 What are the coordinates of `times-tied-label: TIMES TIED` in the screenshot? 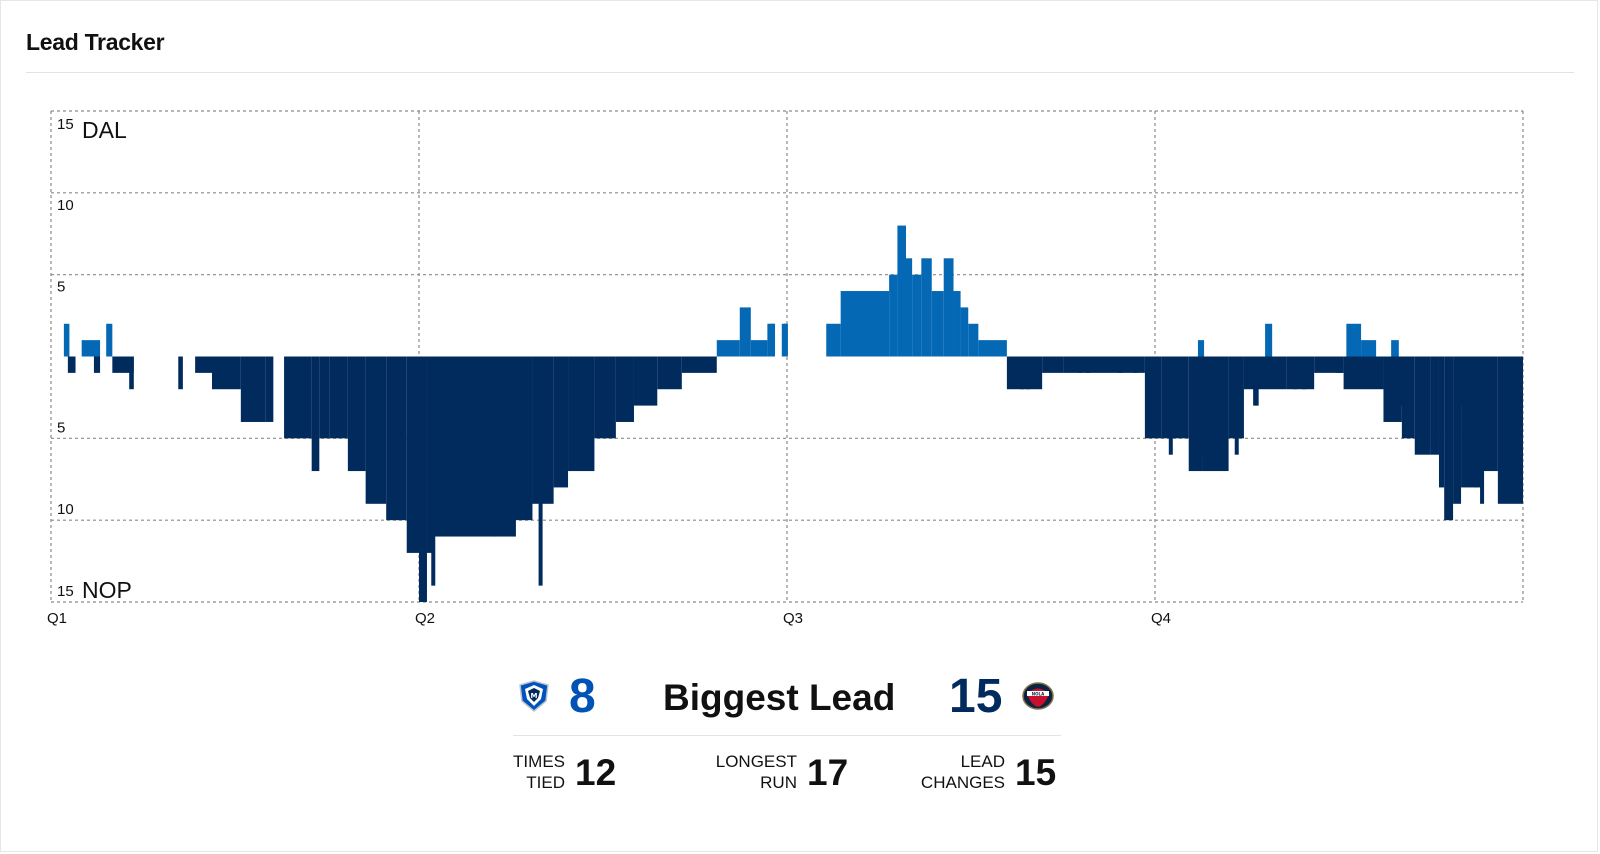 It's located at (539, 772).